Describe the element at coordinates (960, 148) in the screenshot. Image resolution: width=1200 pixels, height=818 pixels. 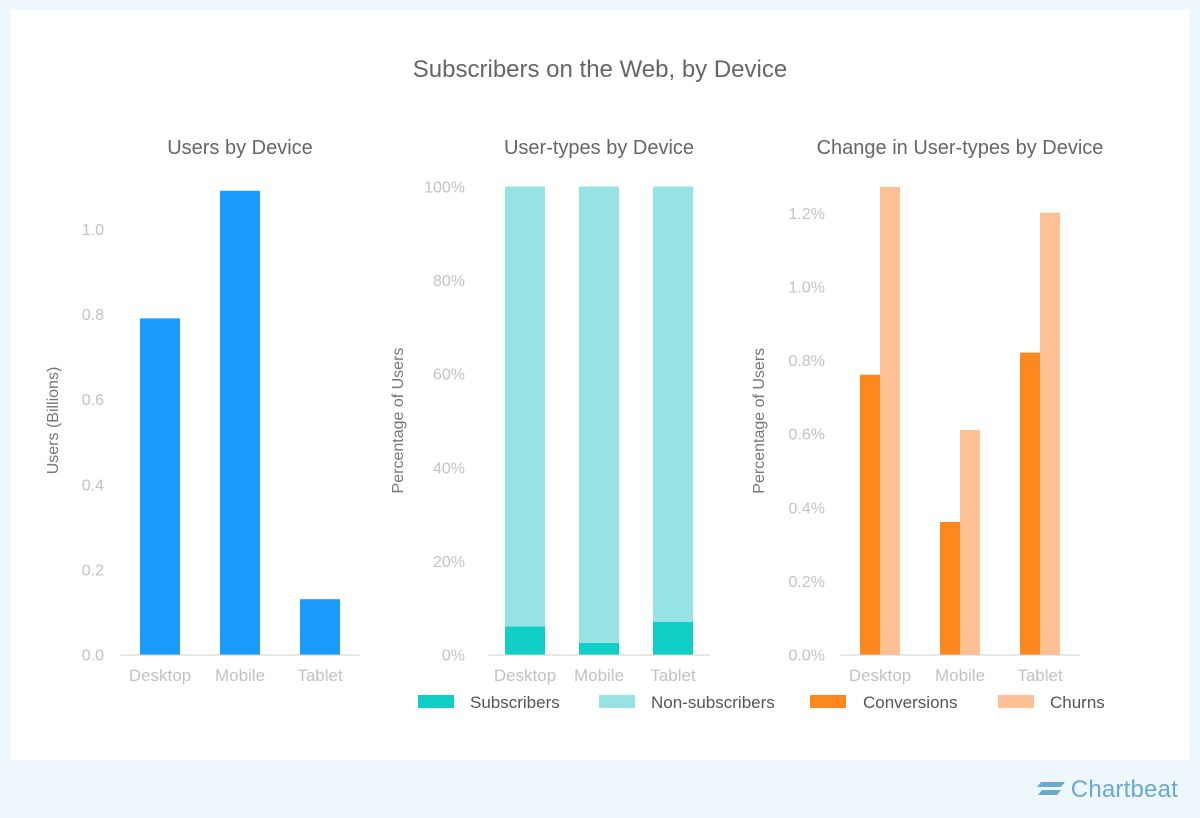
I see `panel-title-3: Change in User-types by Device` at that location.